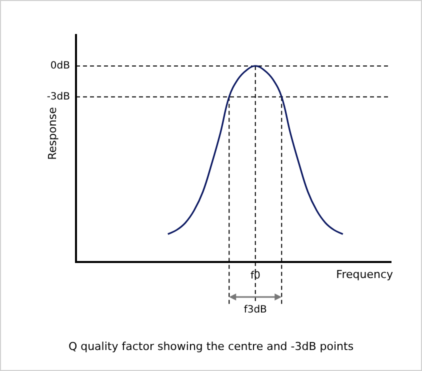 The image size is (422, 371). What do you see at coordinates (211, 346) in the screenshot?
I see `text: Q quality factor showing the centre and -3dB points` at bounding box center [211, 346].